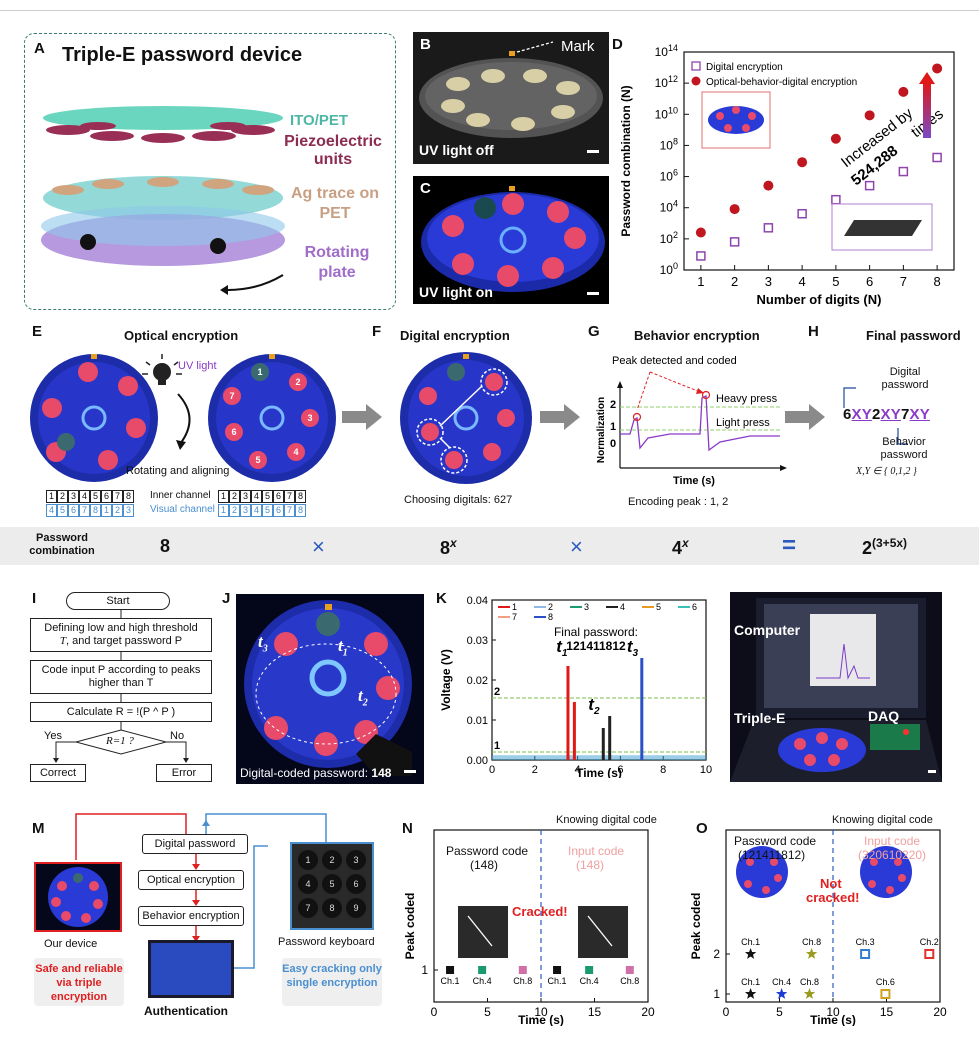  I want to click on grid-row3-cell: 6, so click(278, 496).